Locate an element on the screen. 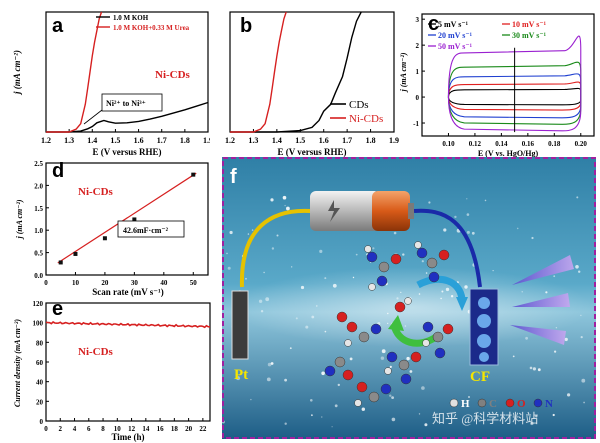  panel-e-xtick-label: 0 is located at coordinates (46, 429).